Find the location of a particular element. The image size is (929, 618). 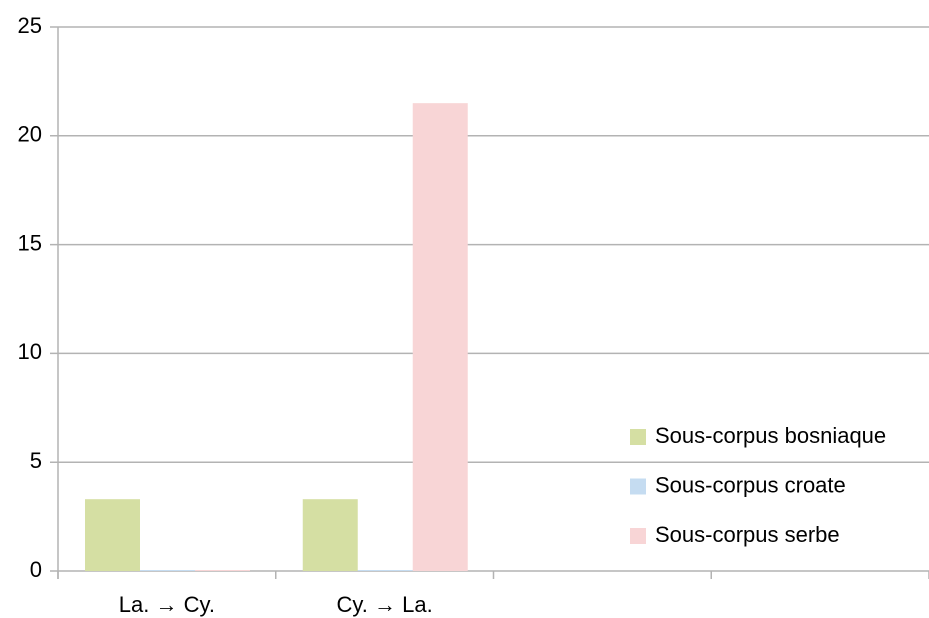

legend-label: Sous-corpus serbe is located at coordinates (747, 534).